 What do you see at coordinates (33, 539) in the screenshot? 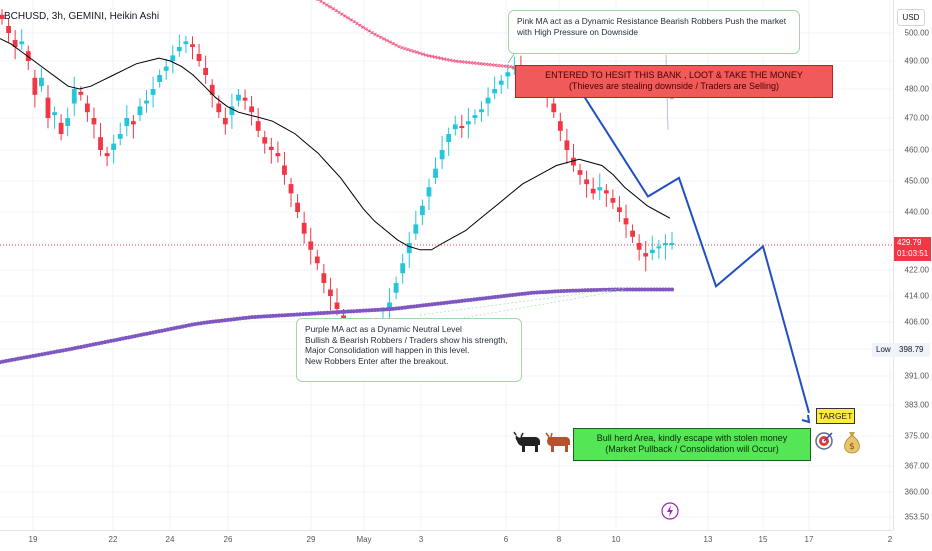
I see `time-tick: 19` at bounding box center [33, 539].